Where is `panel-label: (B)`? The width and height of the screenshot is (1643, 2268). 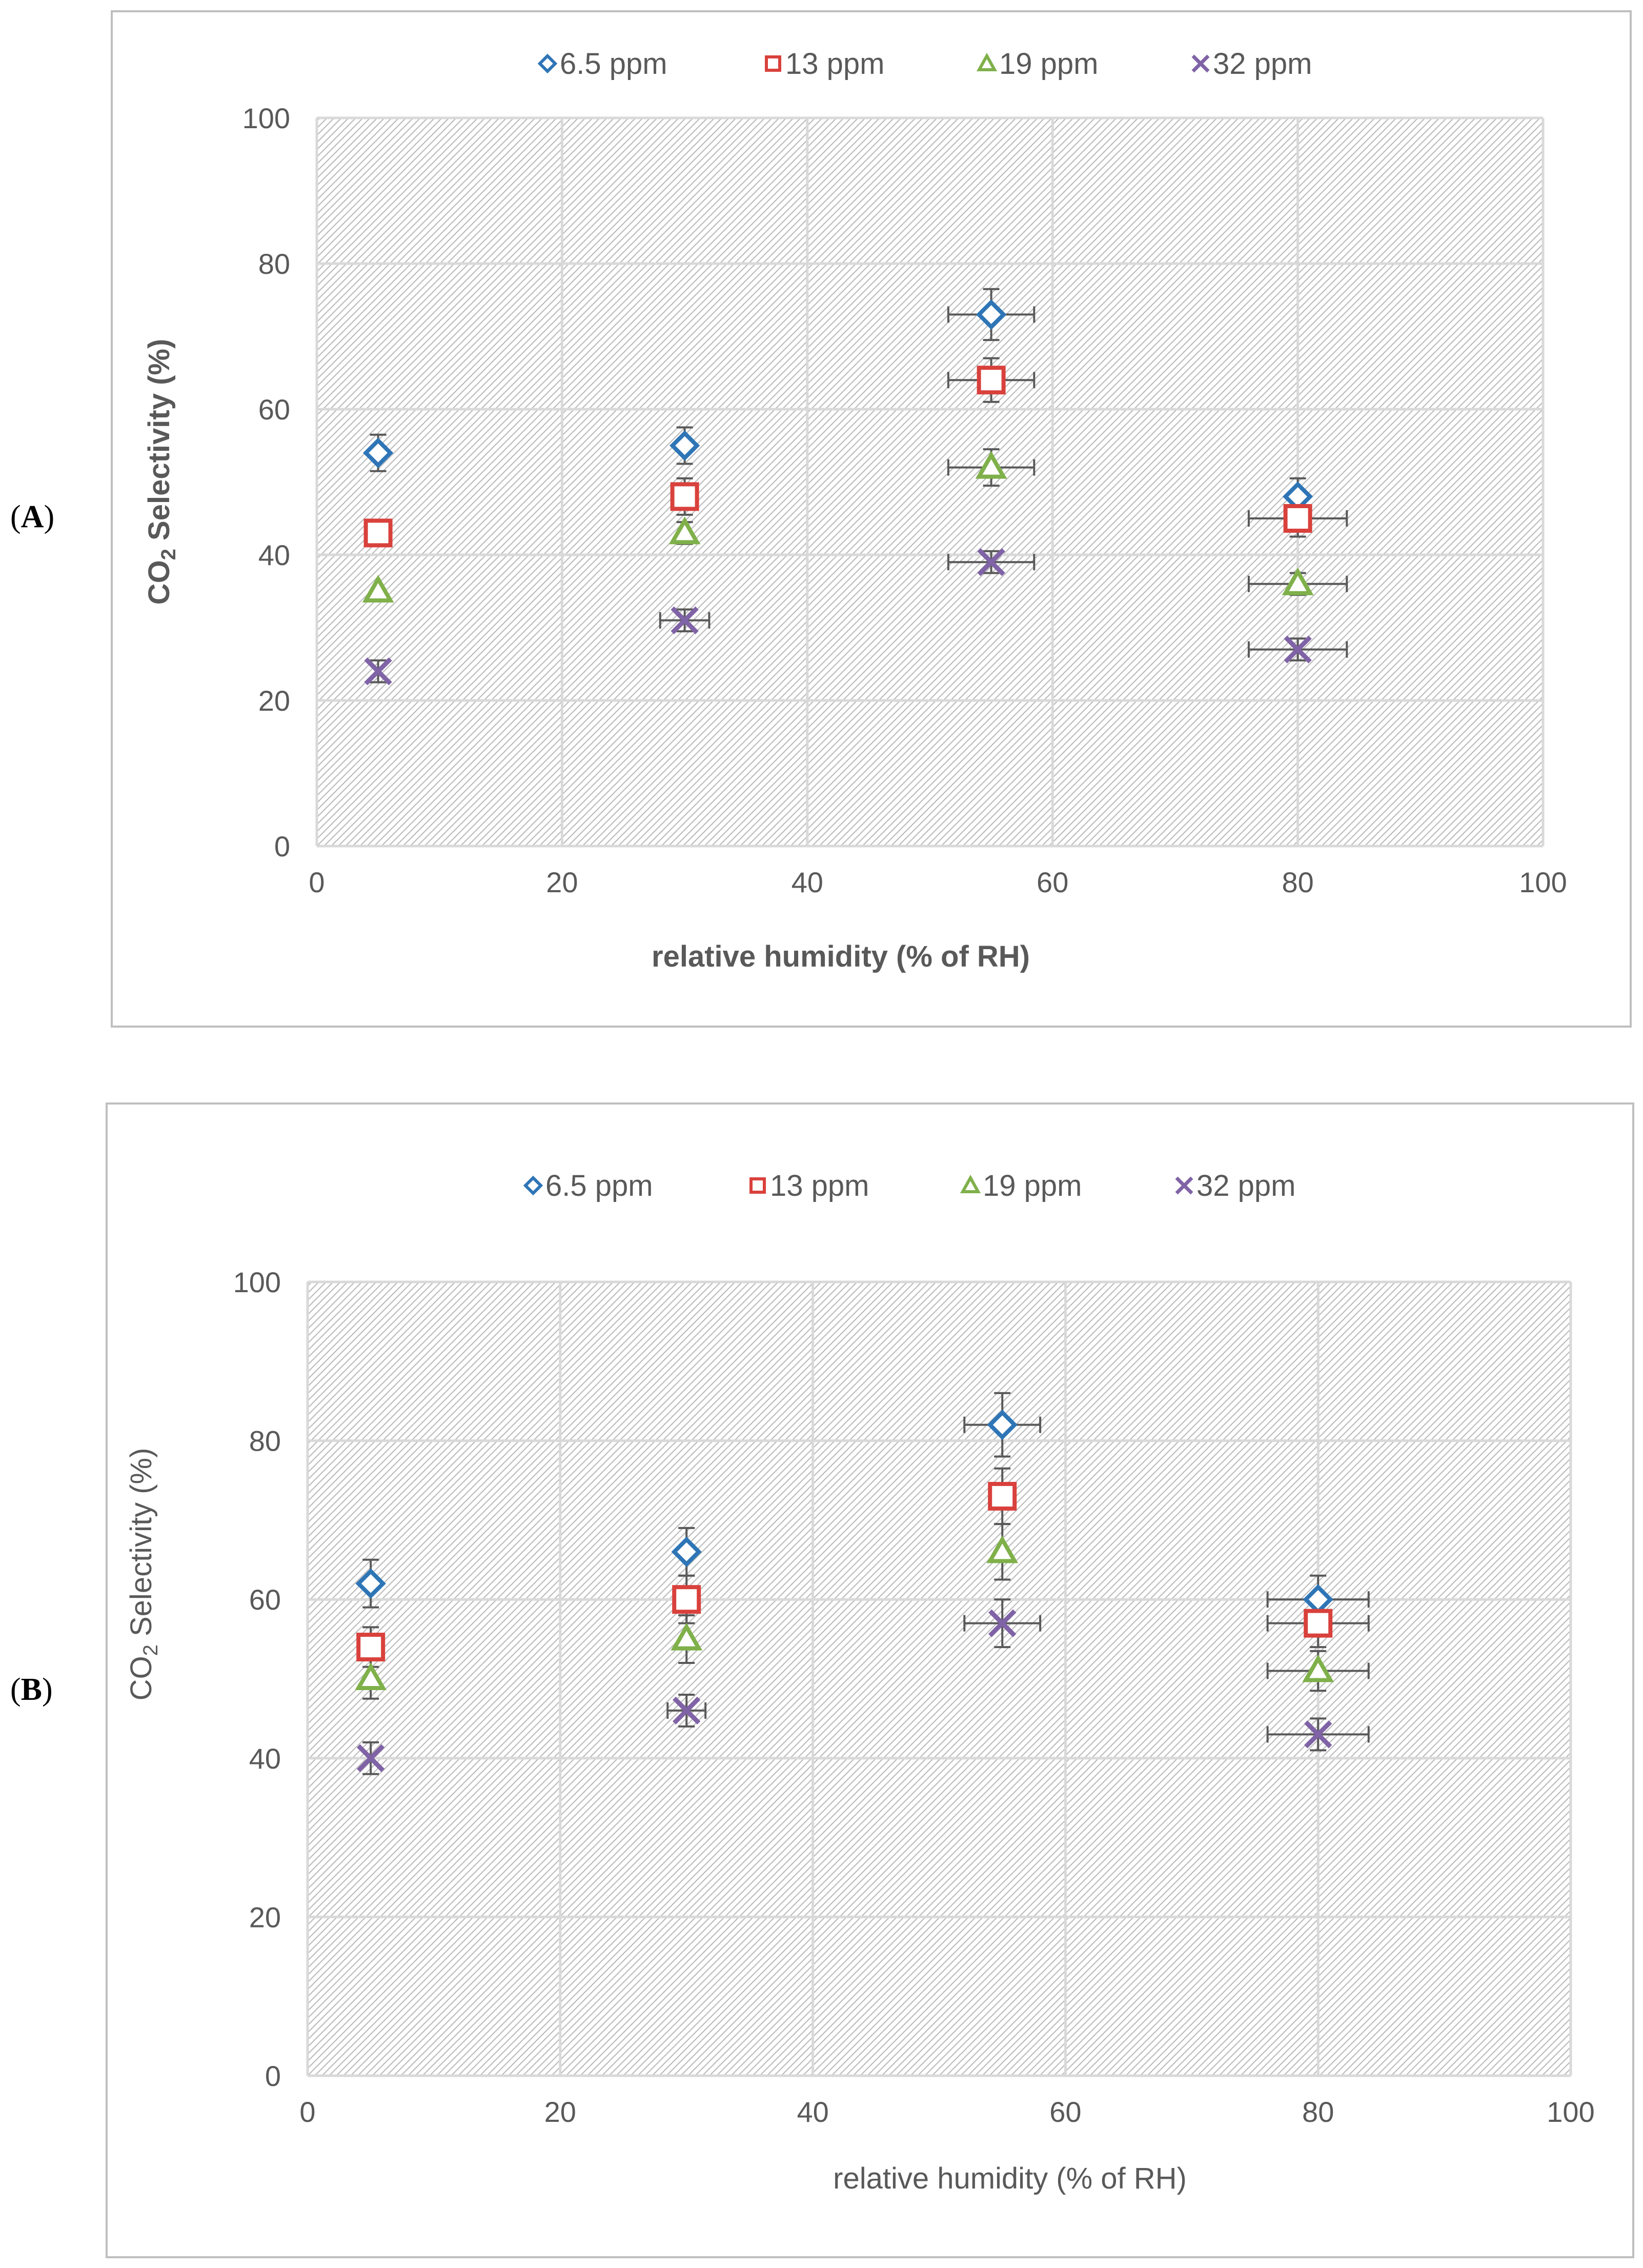
panel-label: (B) is located at coordinates (31, 1689).